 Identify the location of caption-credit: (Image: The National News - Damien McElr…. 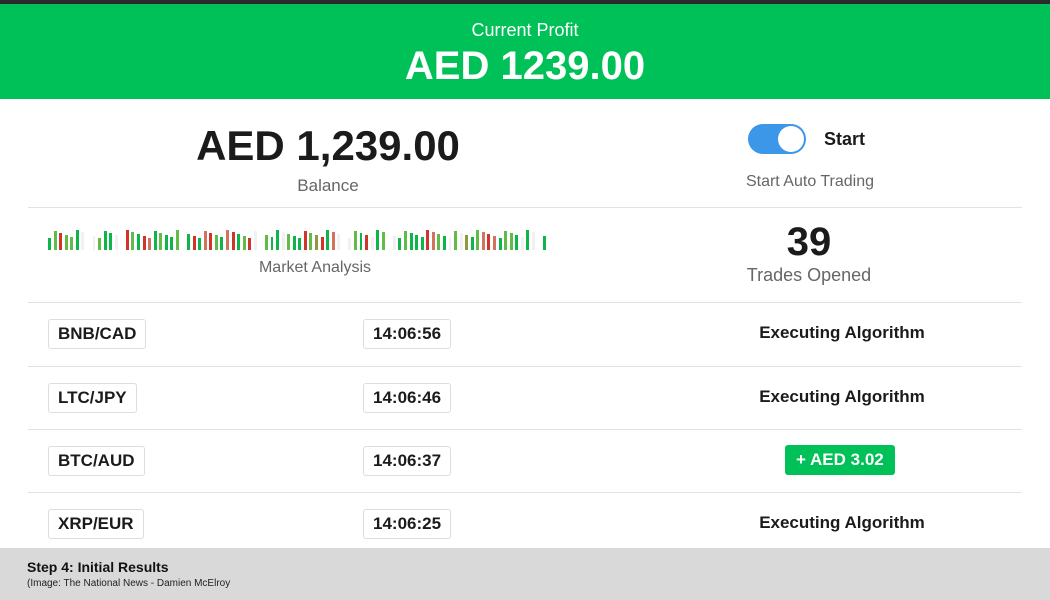
(129, 583).